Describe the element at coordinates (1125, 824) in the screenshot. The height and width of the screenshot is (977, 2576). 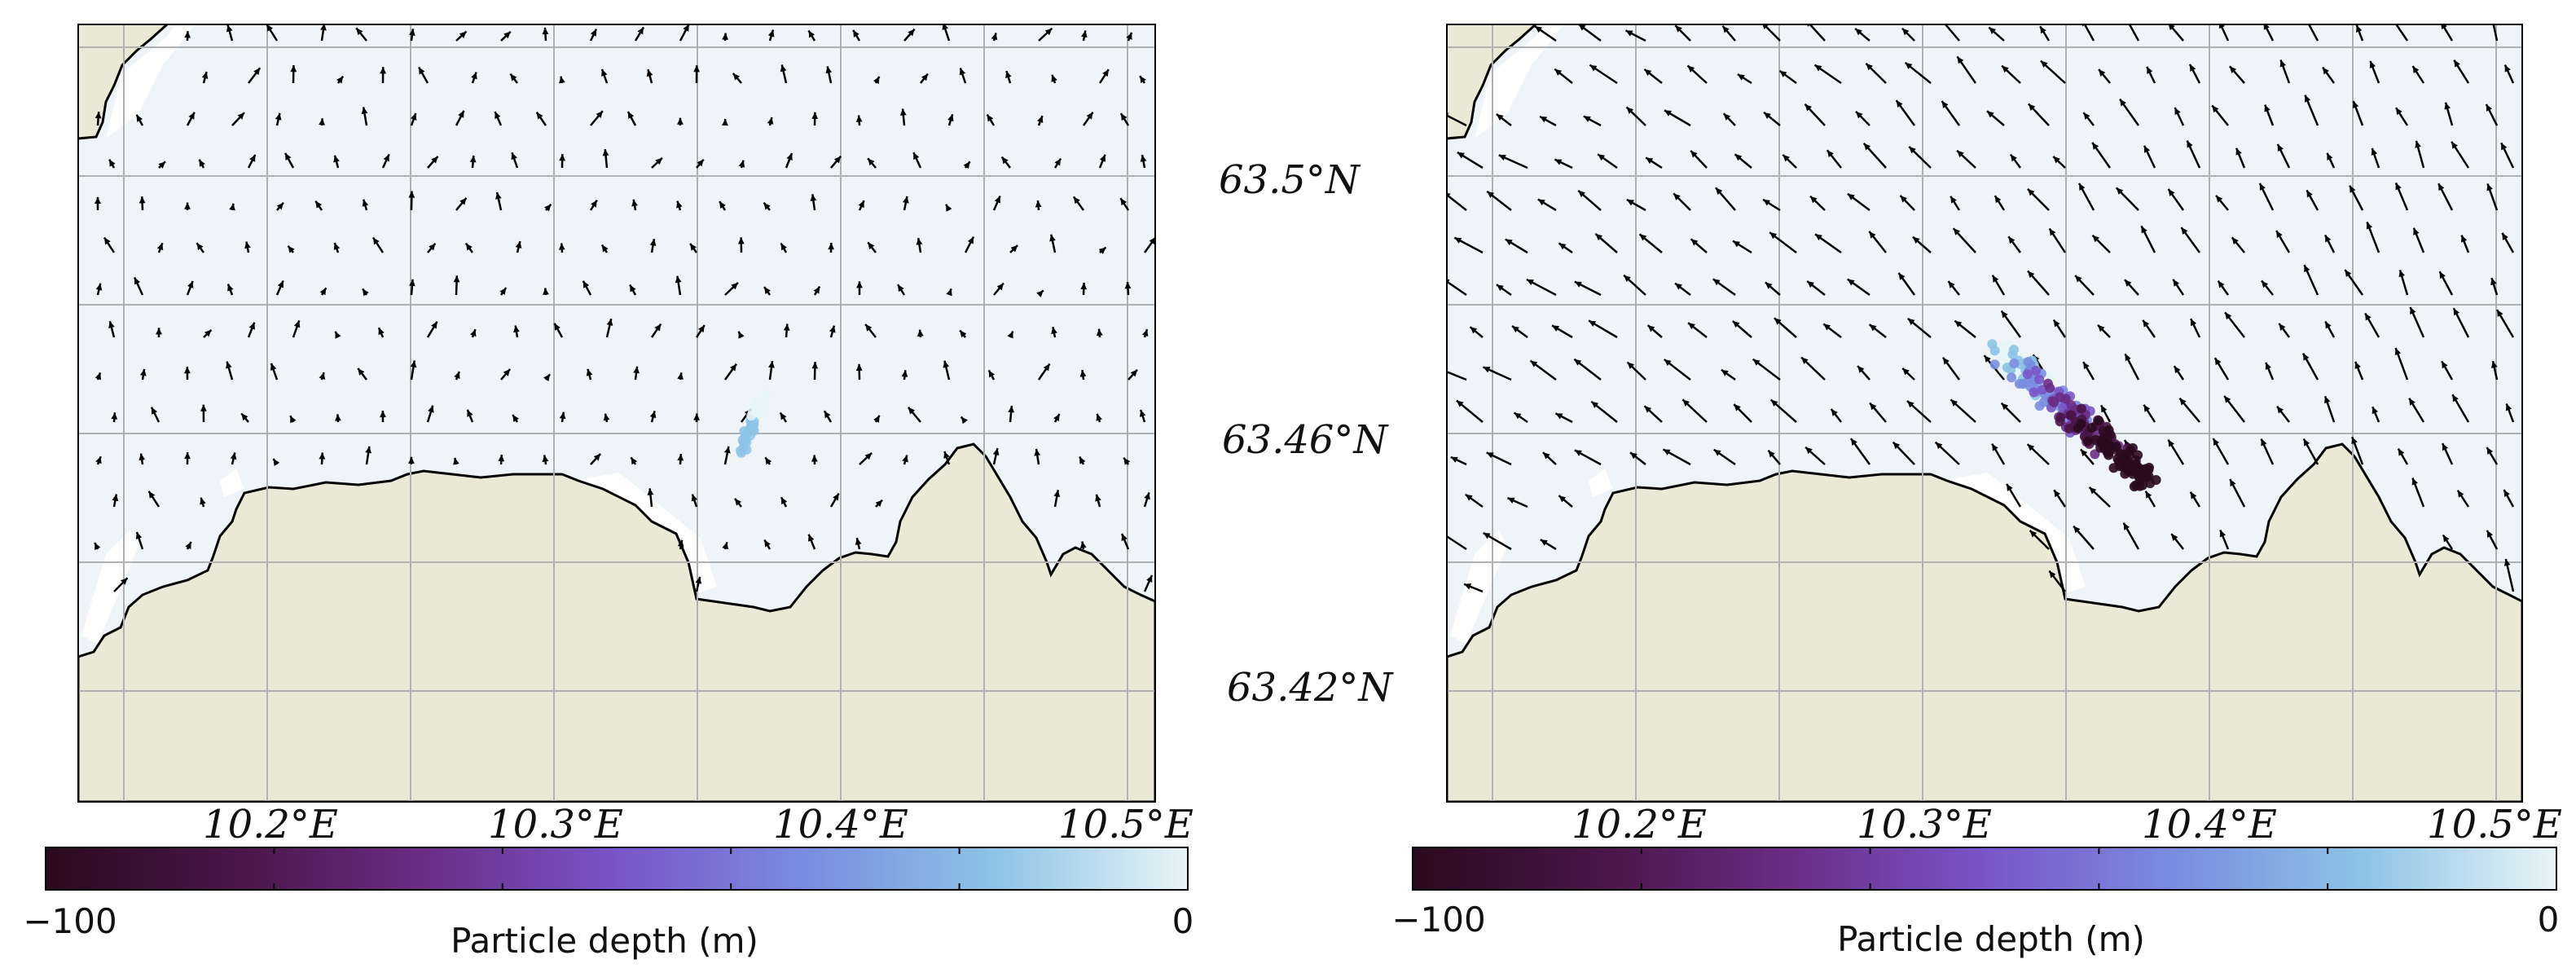
I see `lon-label-10-5: 10.5°E` at that location.